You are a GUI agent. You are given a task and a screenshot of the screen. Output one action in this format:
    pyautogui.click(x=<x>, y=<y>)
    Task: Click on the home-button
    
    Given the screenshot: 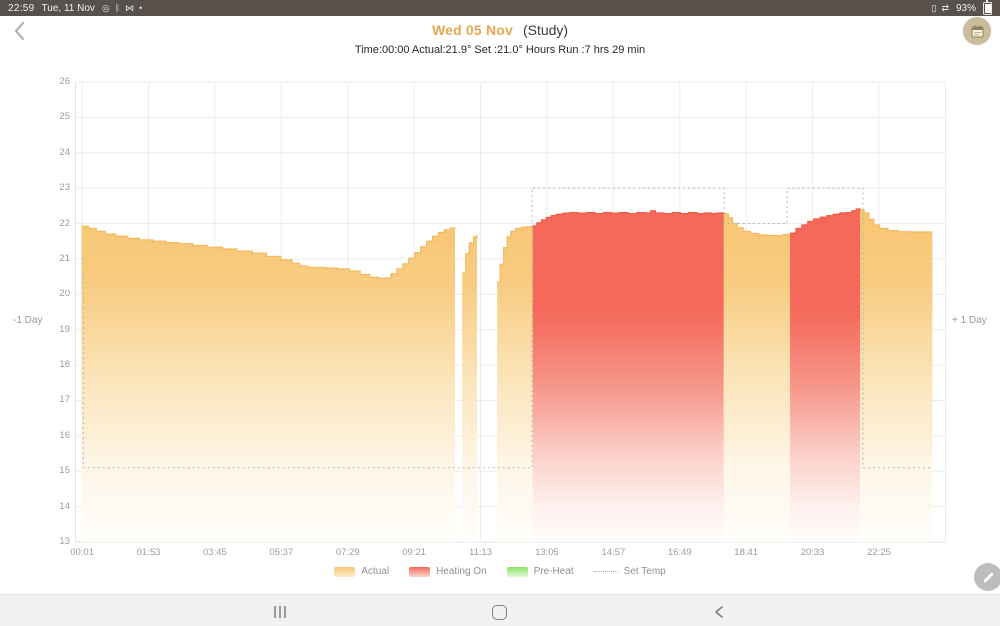 What is the action you would take?
    pyautogui.click(x=499, y=612)
    